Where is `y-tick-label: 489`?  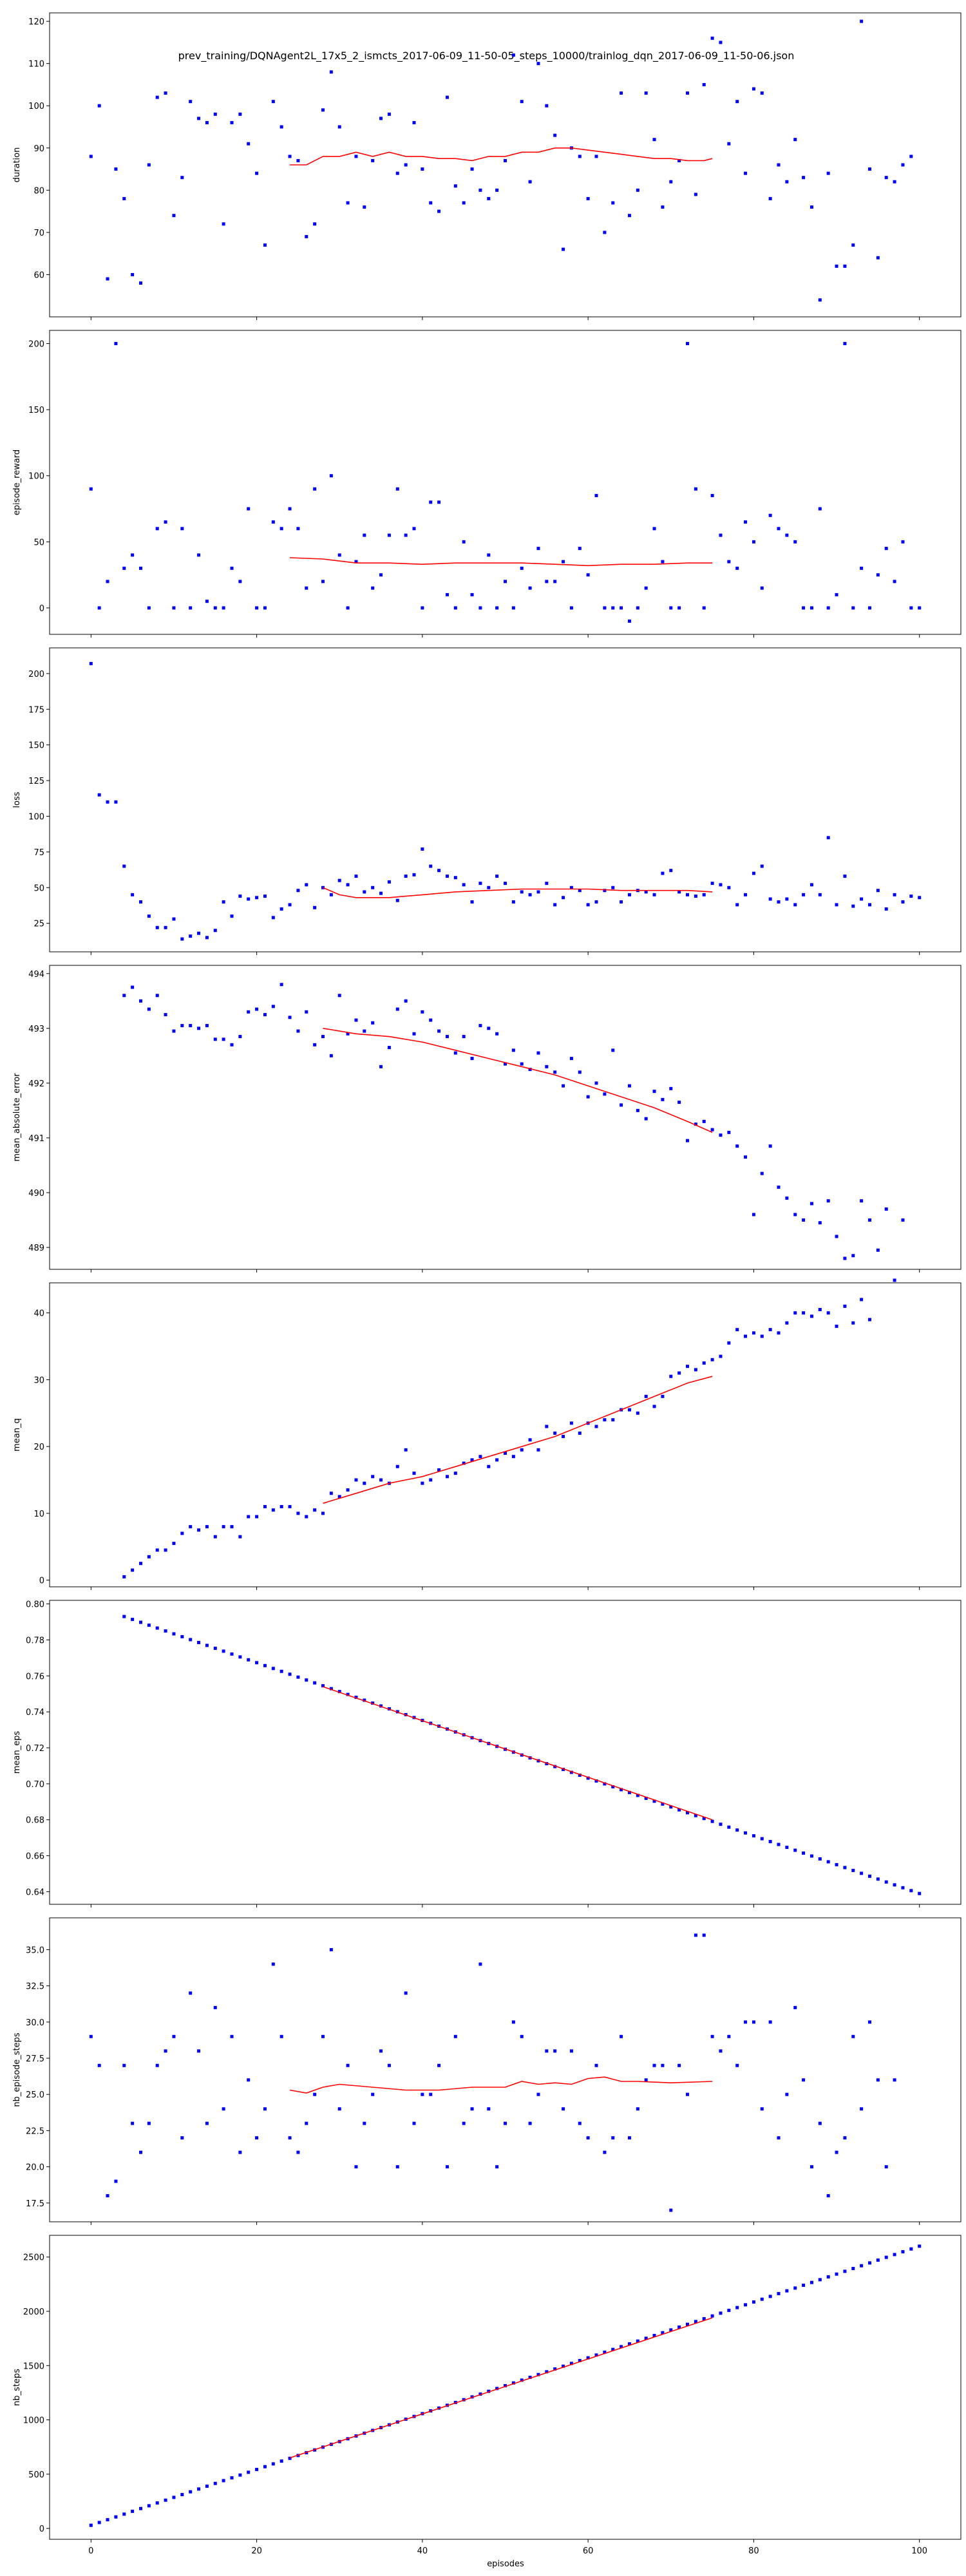 y-tick-label: 489 is located at coordinates (36, 1249).